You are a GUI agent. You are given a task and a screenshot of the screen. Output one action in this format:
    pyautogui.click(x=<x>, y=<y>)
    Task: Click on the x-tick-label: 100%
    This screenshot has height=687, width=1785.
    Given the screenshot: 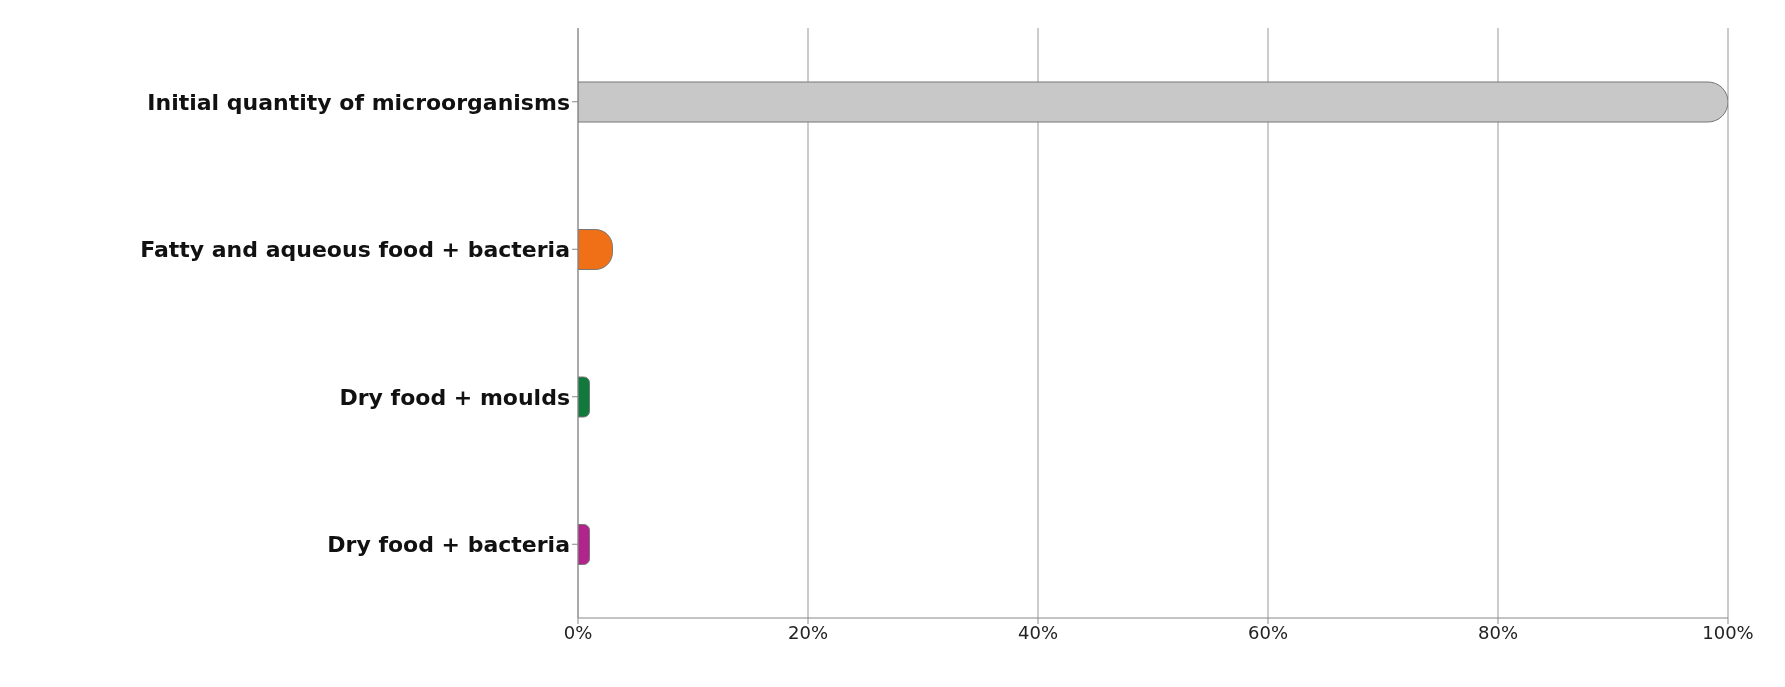 What is the action you would take?
    pyautogui.click(x=1728, y=632)
    